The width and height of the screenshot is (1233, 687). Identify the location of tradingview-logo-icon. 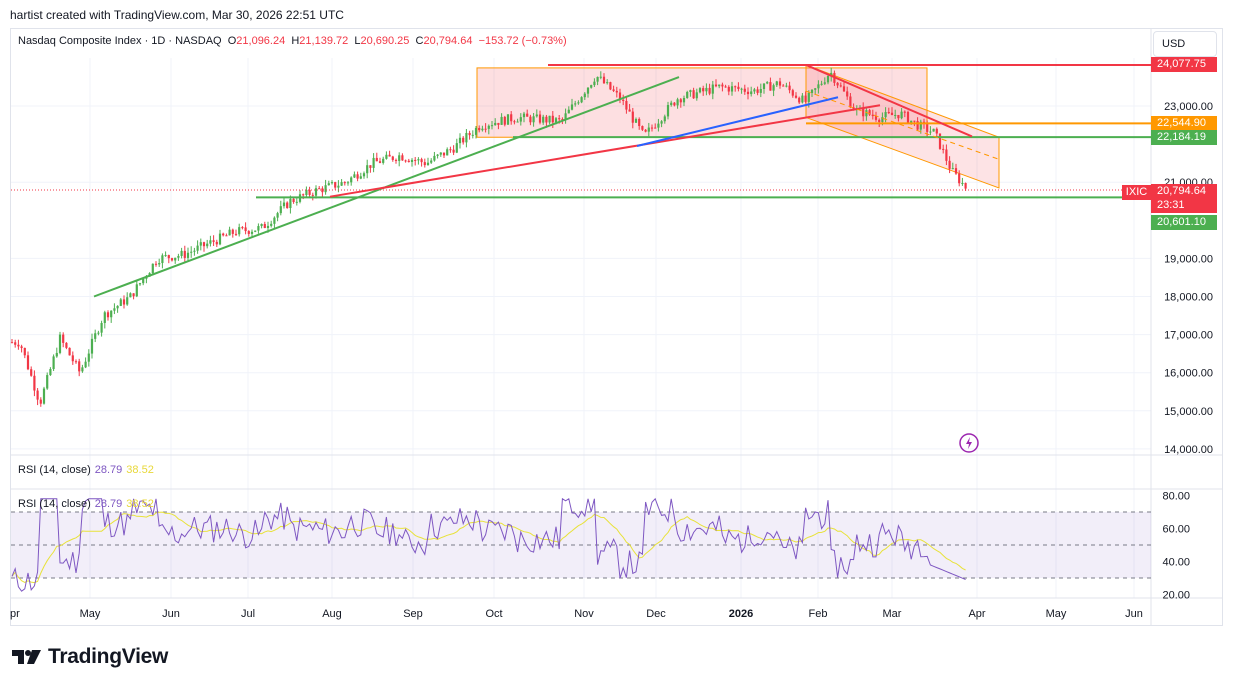
(26, 657).